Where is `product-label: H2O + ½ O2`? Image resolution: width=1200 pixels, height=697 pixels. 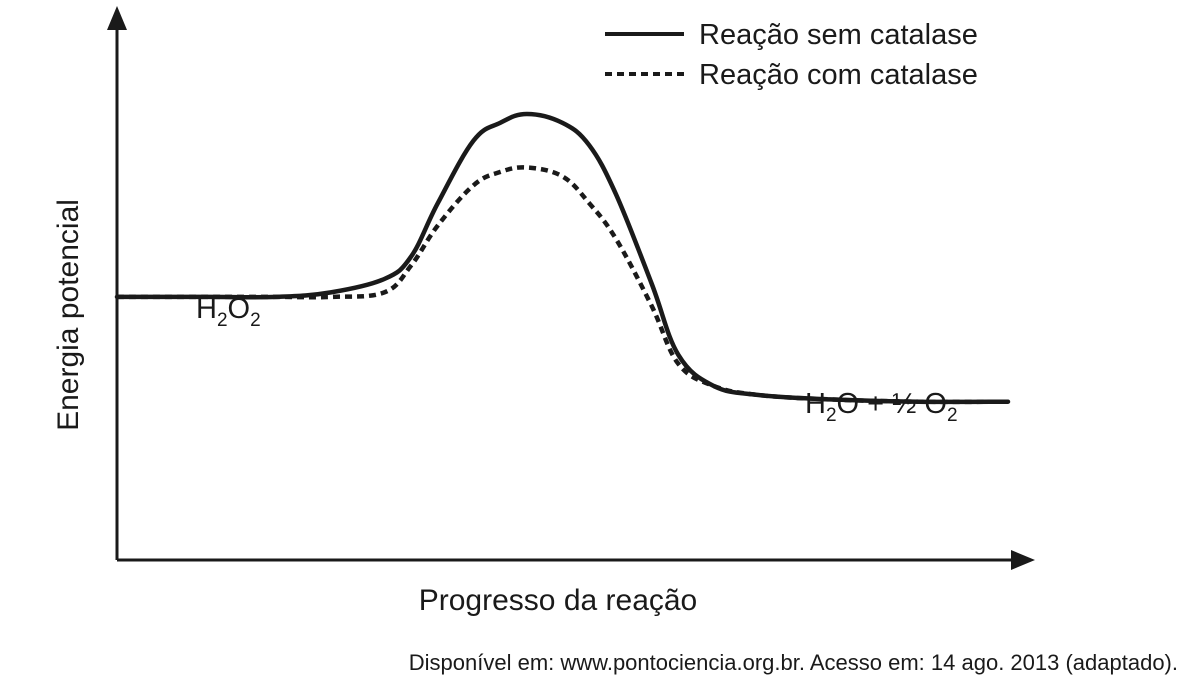 product-label: H2O + ½ O2 is located at coordinates (881, 407).